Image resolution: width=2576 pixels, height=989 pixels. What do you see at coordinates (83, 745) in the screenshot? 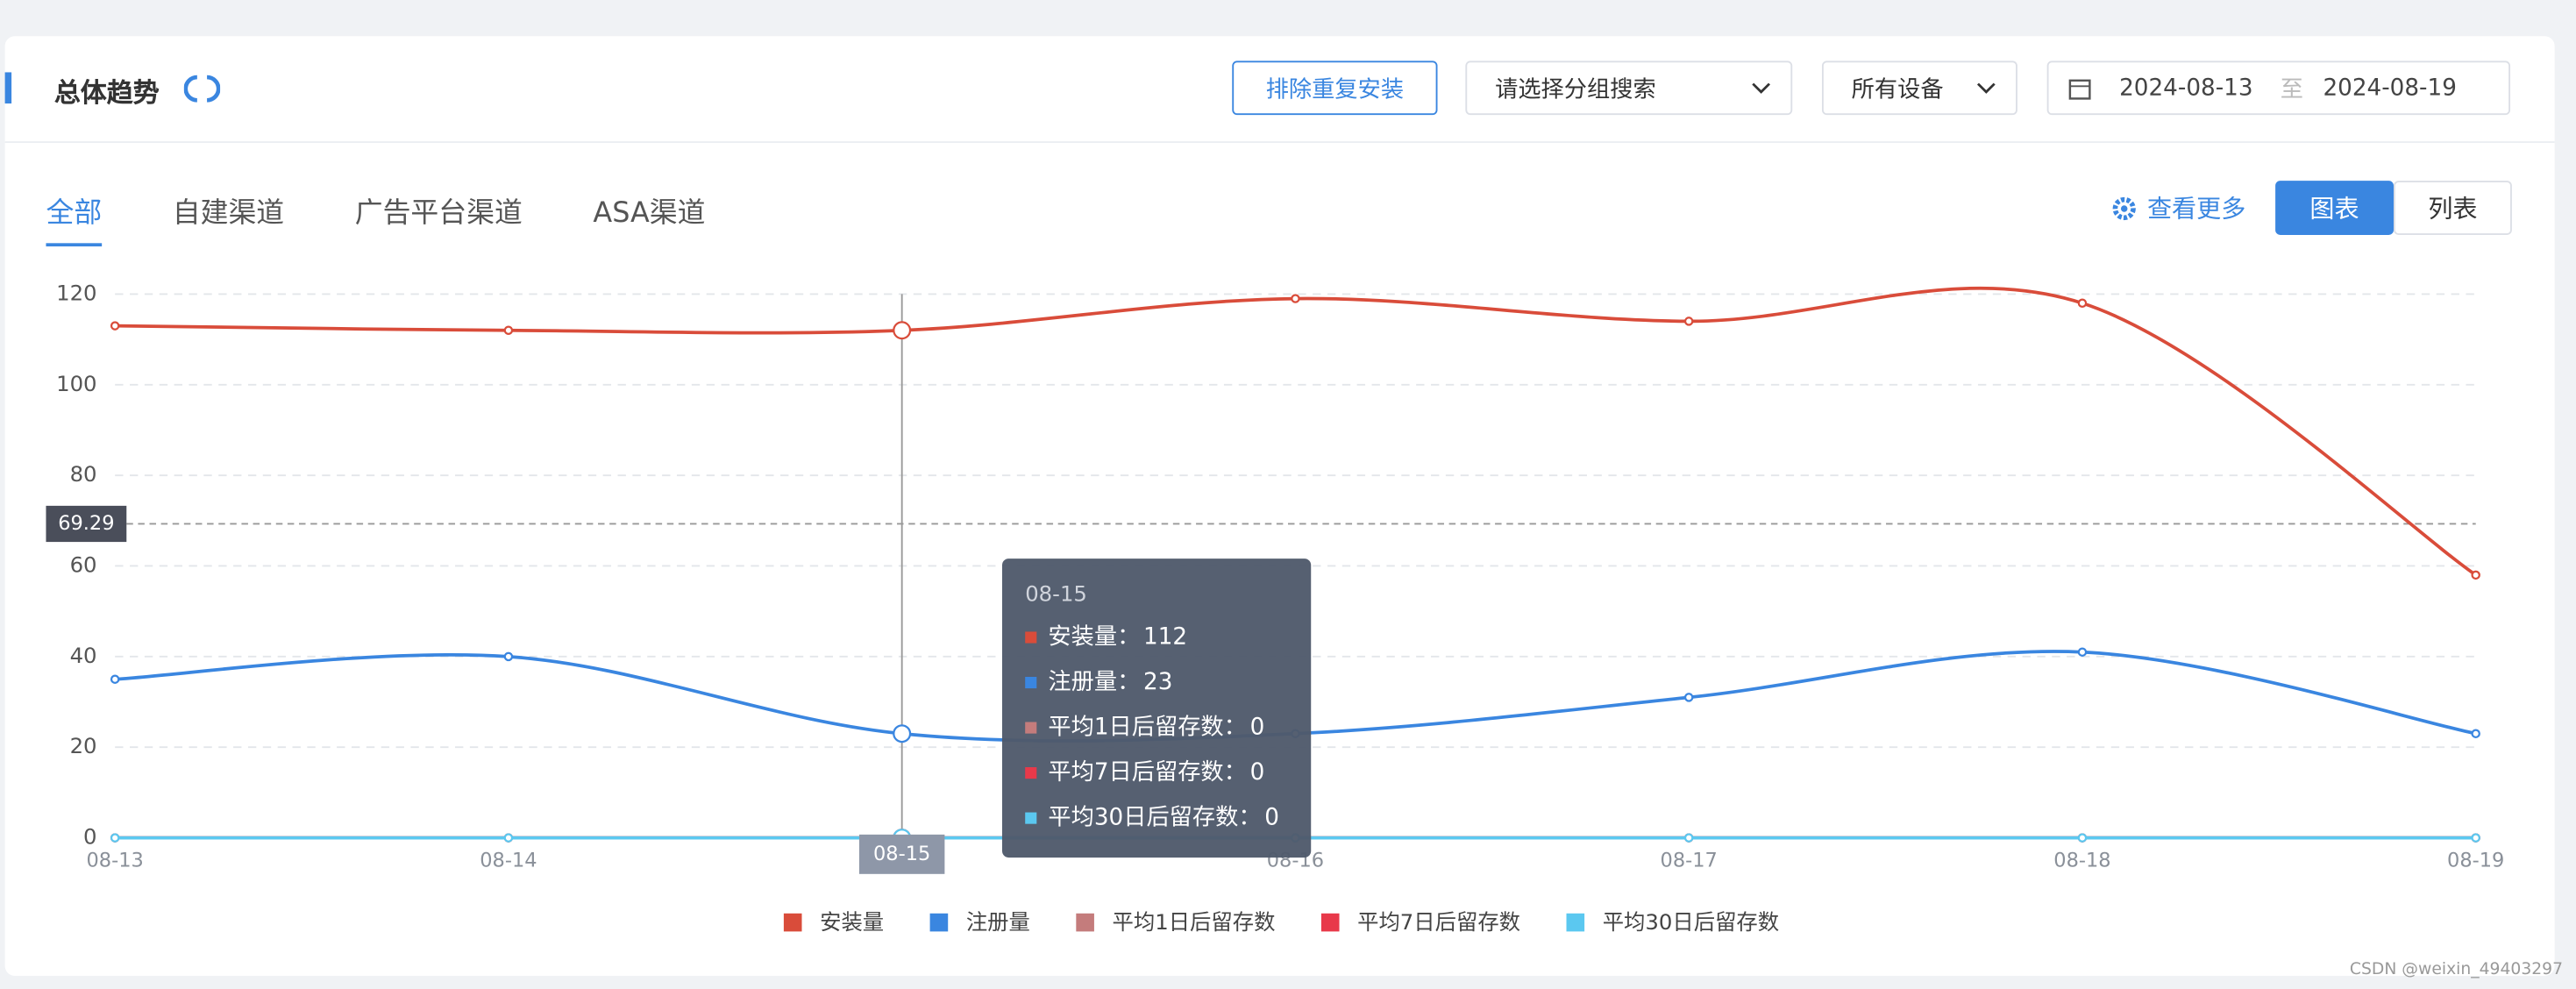
I see `y-tick-label: 20` at bounding box center [83, 745].